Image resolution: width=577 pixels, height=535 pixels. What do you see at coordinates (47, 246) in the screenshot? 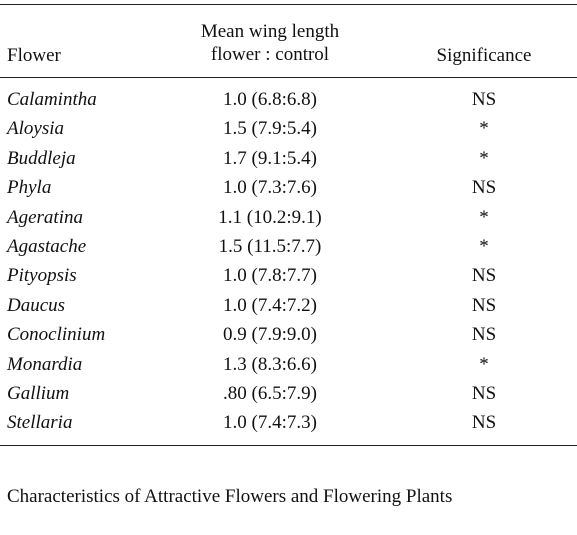
I see `table-cell: Agastache` at bounding box center [47, 246].